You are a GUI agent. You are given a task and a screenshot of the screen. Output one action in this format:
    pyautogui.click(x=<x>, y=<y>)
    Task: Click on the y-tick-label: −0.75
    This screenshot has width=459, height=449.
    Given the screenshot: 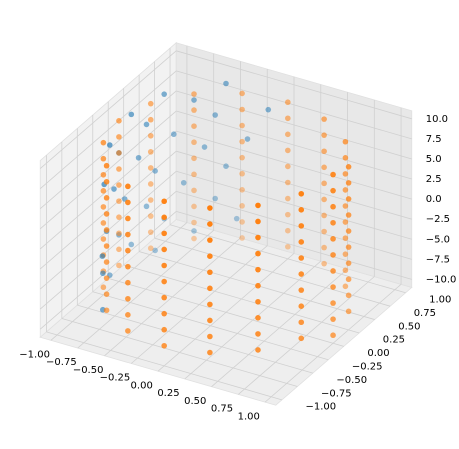 What is the action you would take?
    pyautogui.click(x=336, y=393)
    